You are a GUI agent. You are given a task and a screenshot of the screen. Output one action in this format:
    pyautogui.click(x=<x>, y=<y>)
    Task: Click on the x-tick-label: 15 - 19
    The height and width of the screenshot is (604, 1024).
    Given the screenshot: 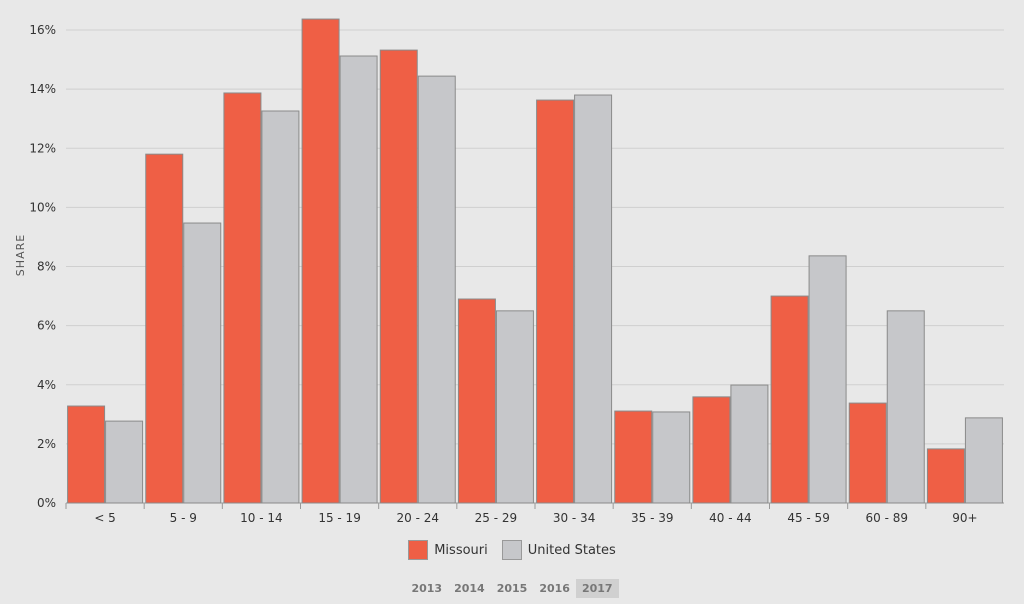 What is the action you would take?
    pyautogui.click(x=339, y=518)
    